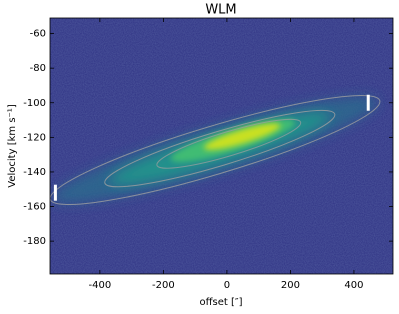 Image resolution: width=399 pixels, height=314 pixels. I want to click on x-tick-label: -200, so click(163, 285).